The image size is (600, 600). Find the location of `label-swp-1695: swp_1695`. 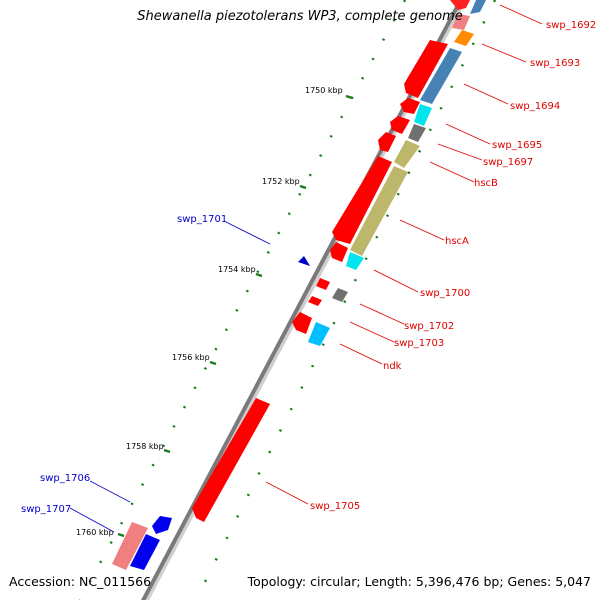

label-swp-1695: swp_1695 is located at coordinates (517, 145).